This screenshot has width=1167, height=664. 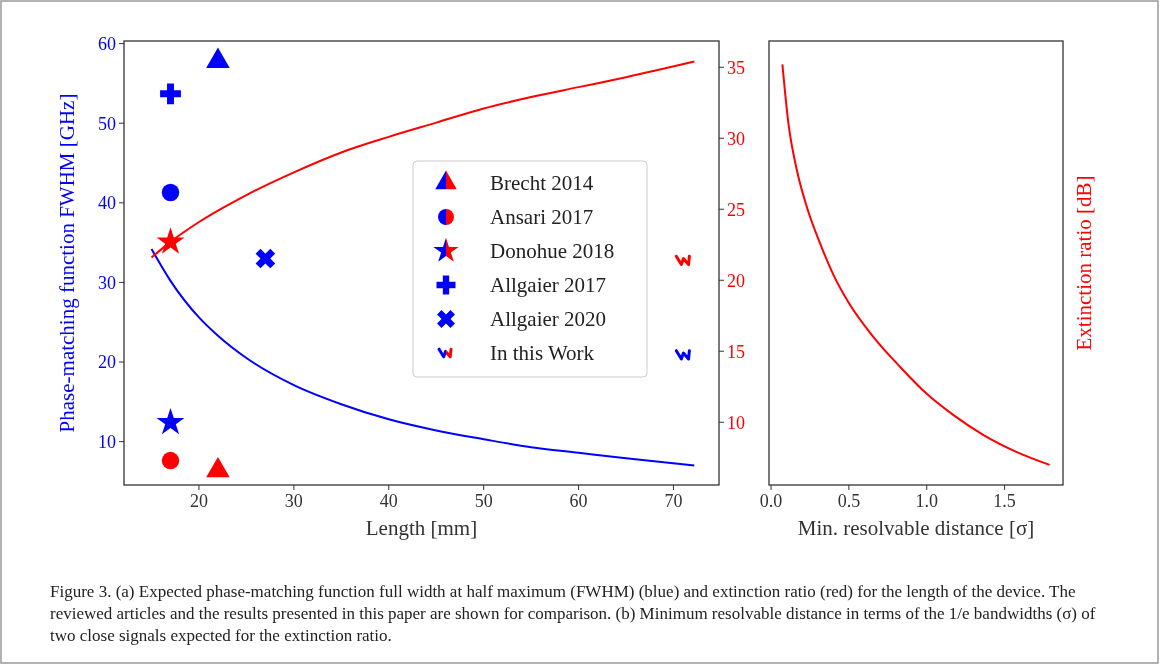 I want to click on x-axis-title: Min. resolvable distance [σ], so click(x=916, y=528).